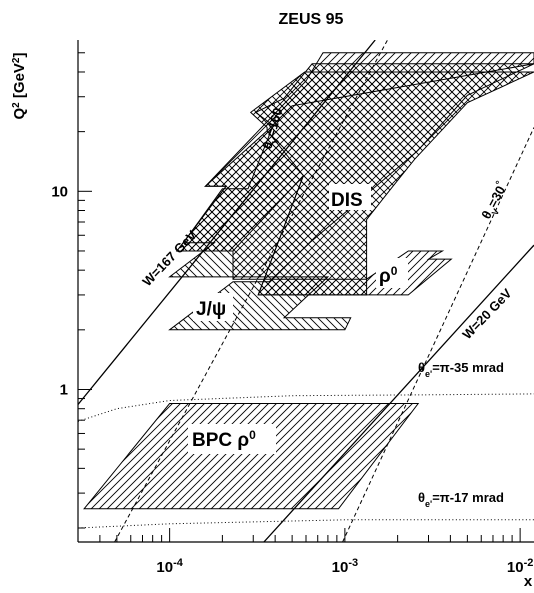  What do you see at coordinates (311, 19) in the screenshot?
I see `chart-title: ZEUS 95` at bounding box center [311, 19].